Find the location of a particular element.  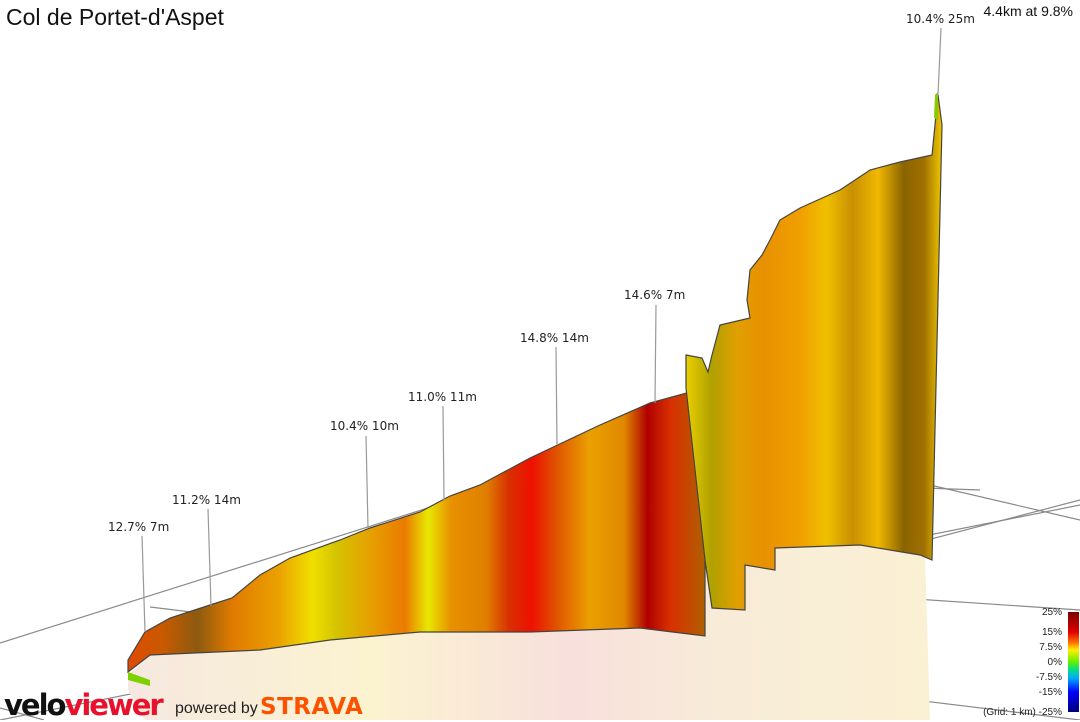

annotation-label: 11.0% 11m is located at coordinates (442, 397).